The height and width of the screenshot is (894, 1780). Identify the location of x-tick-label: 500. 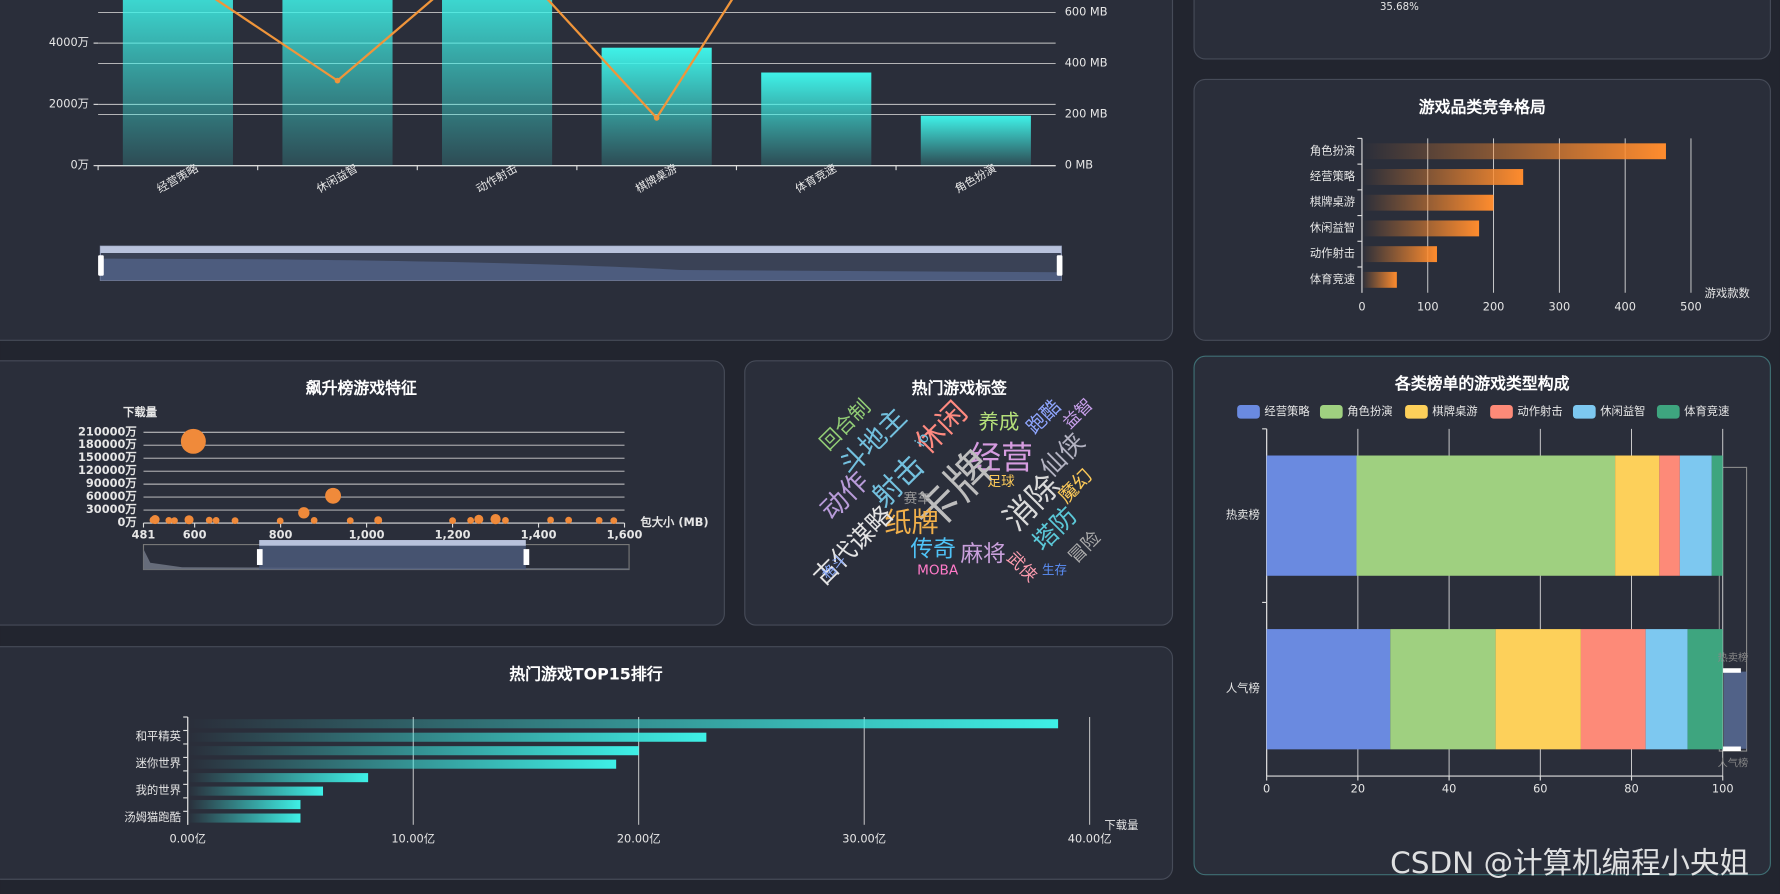
(1691, 306).